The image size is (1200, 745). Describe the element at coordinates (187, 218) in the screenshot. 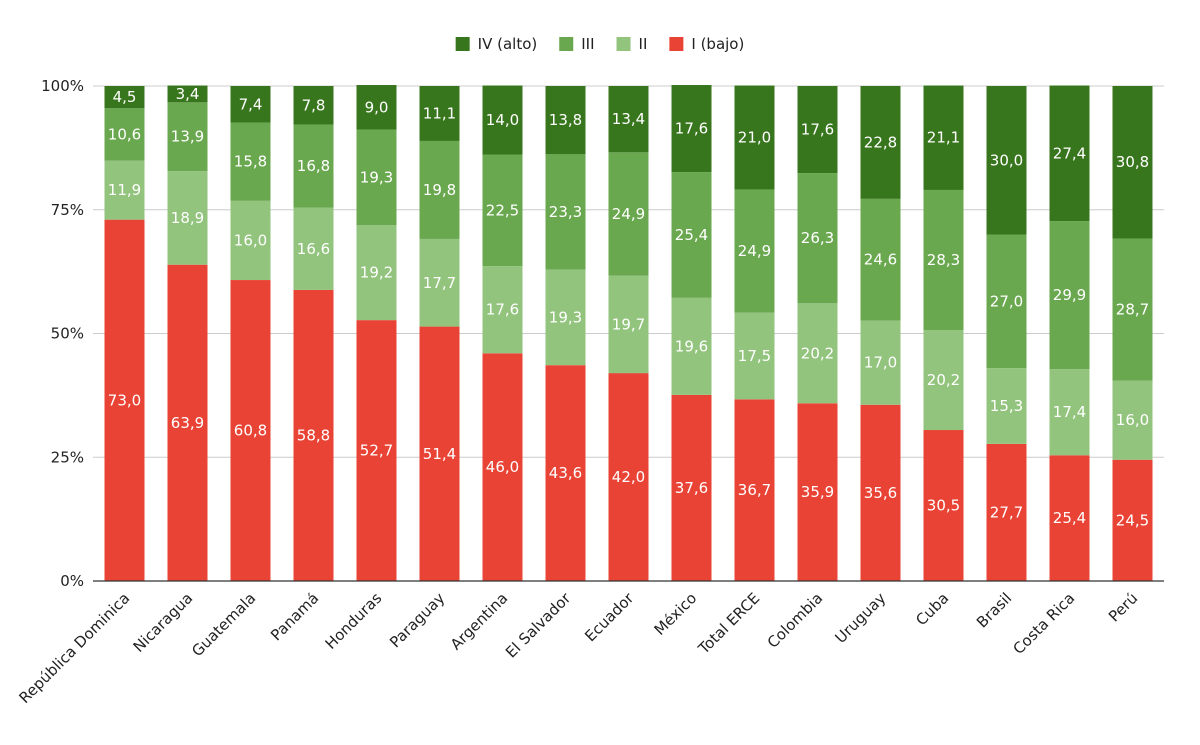

I see `data-label: 18,9` at that location.